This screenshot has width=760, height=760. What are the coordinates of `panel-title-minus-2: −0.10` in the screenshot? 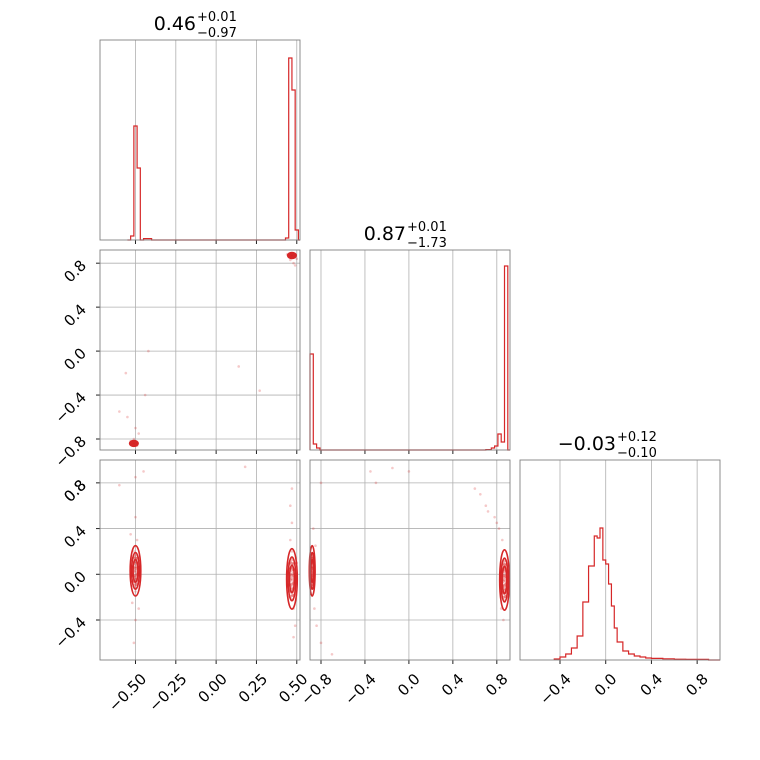 It's located at (637, 453).